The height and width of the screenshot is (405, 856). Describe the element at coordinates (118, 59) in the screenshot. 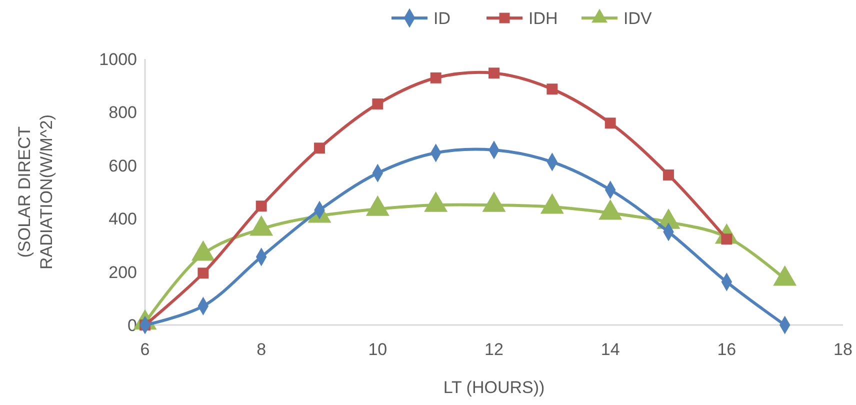

I see `y-tick-label: 1000` at that location.